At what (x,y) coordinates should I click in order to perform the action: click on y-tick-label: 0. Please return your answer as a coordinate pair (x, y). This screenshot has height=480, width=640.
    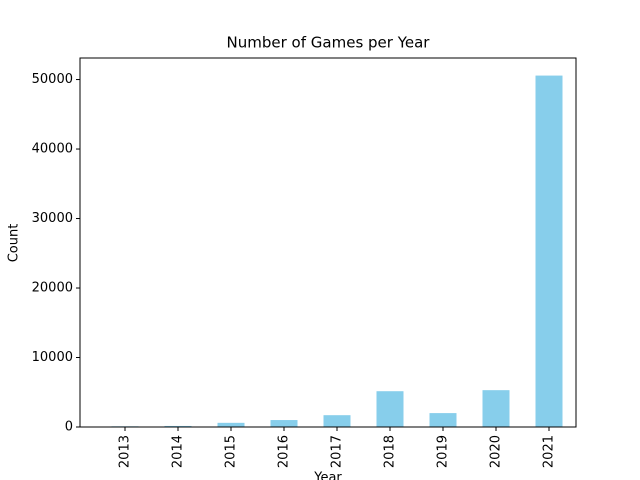
    Looking at the image, I should click on (69, 427).